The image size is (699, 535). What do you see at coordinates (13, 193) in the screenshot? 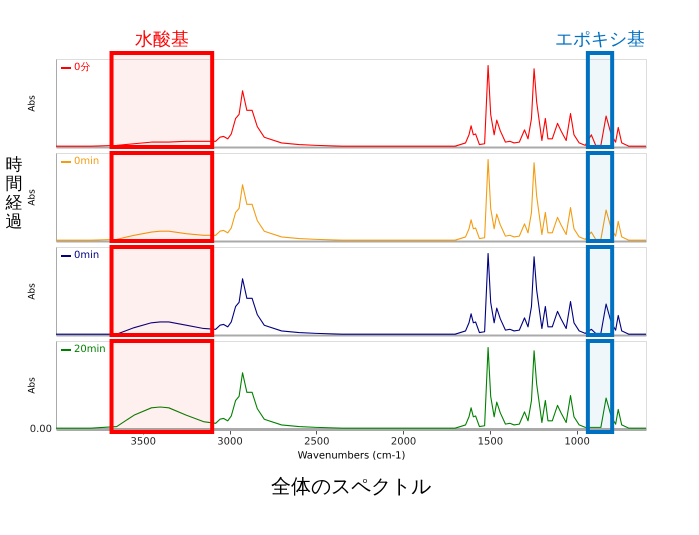
I see `text: 時間経過` at bounding box center [13, 193].